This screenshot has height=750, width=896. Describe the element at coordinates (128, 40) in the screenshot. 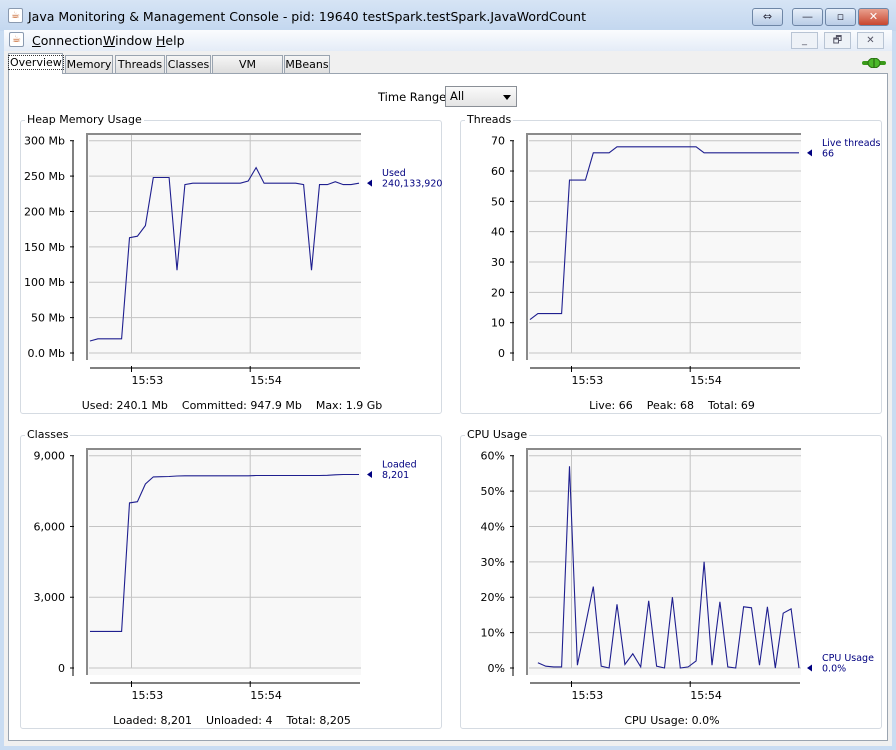

I see `menu-window: Window` at that location.